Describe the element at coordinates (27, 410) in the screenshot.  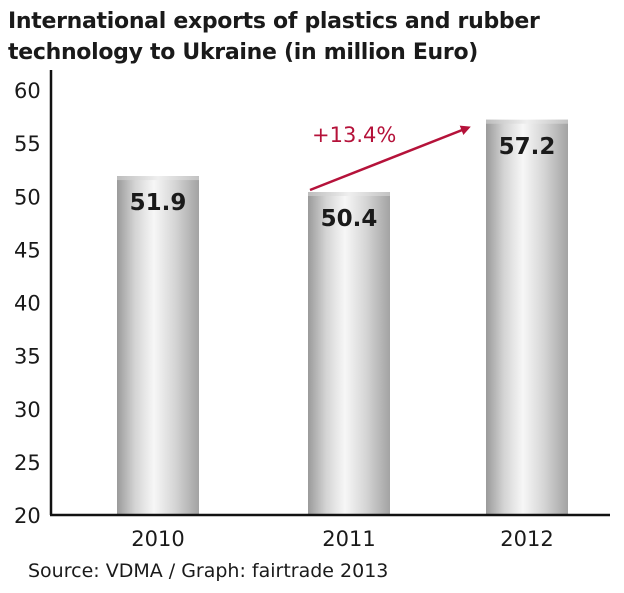
I see `y-tick-label-30: 30` at that location.